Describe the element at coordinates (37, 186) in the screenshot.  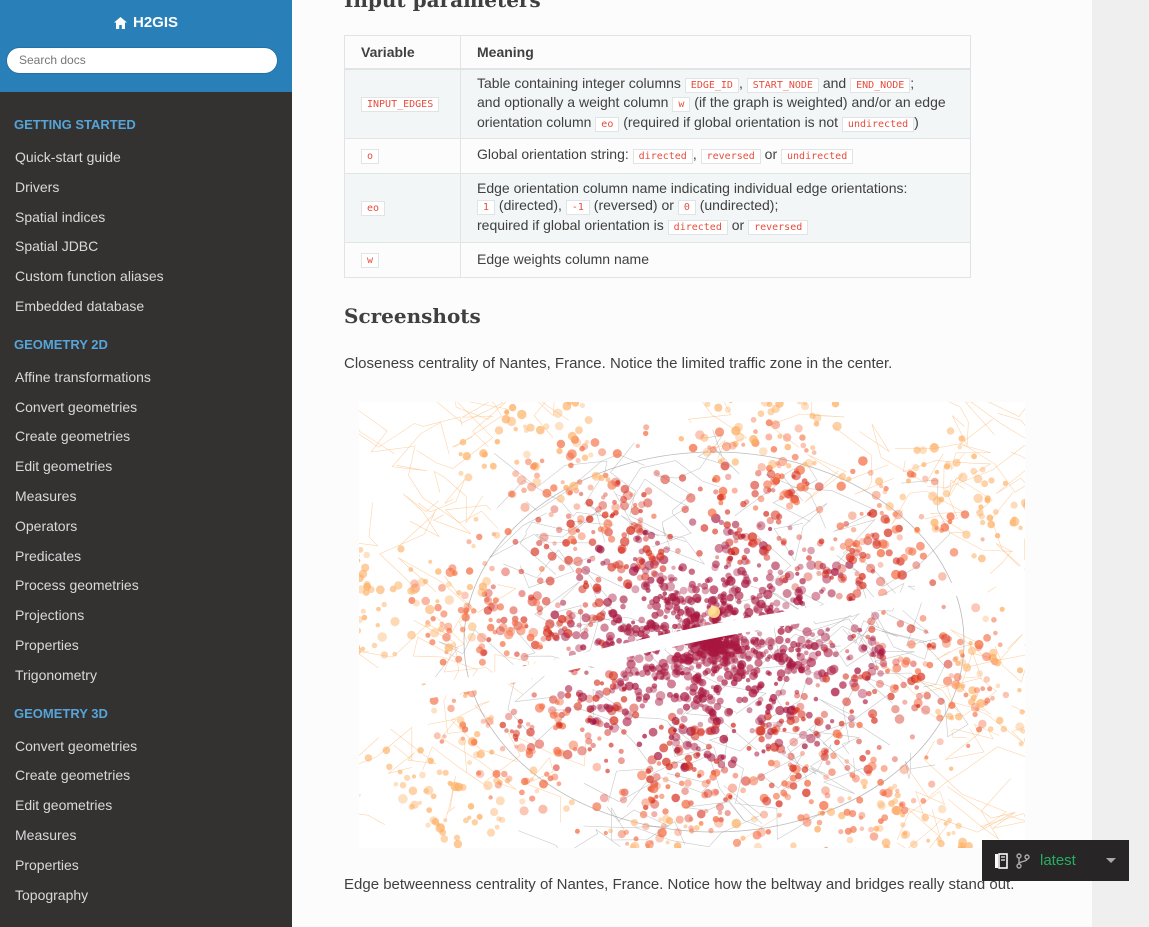
I see `sidebar-item: Drivers` at that location.